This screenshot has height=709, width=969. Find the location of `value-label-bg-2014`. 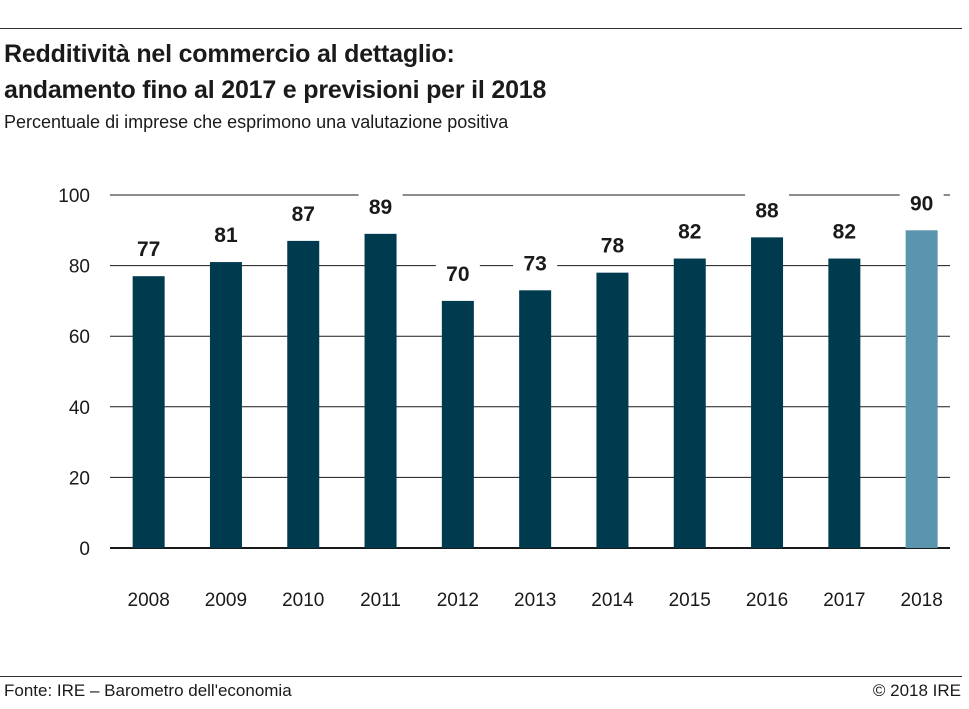

value-label-bg-2014 is located at coordinates (612, 243).